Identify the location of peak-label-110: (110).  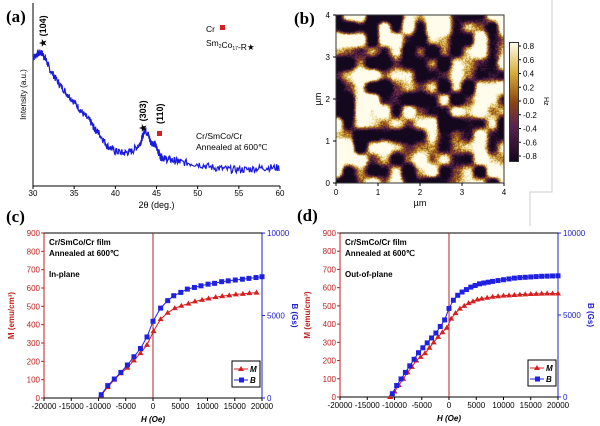
(160, 113).